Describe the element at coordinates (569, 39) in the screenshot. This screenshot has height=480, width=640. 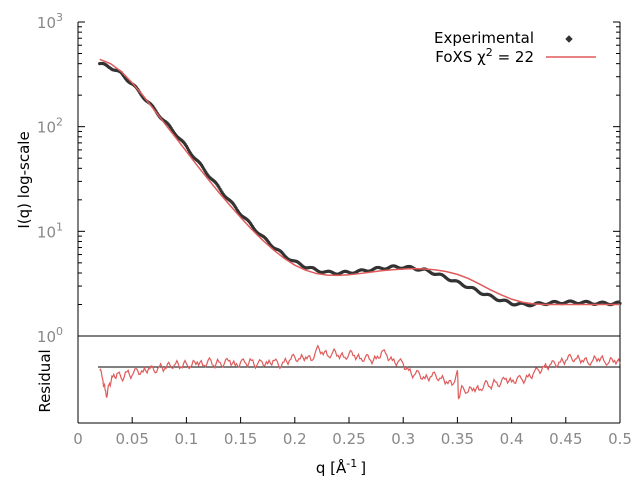
I see `legend-marker-experimental` at that location.